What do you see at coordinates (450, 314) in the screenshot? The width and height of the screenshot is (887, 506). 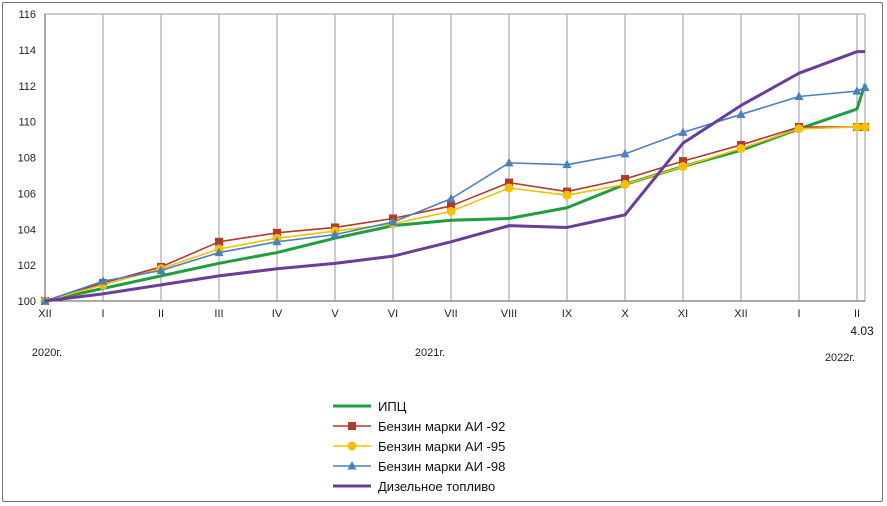 I see `x-tick-label: VII` at bounding box center [450, 314].